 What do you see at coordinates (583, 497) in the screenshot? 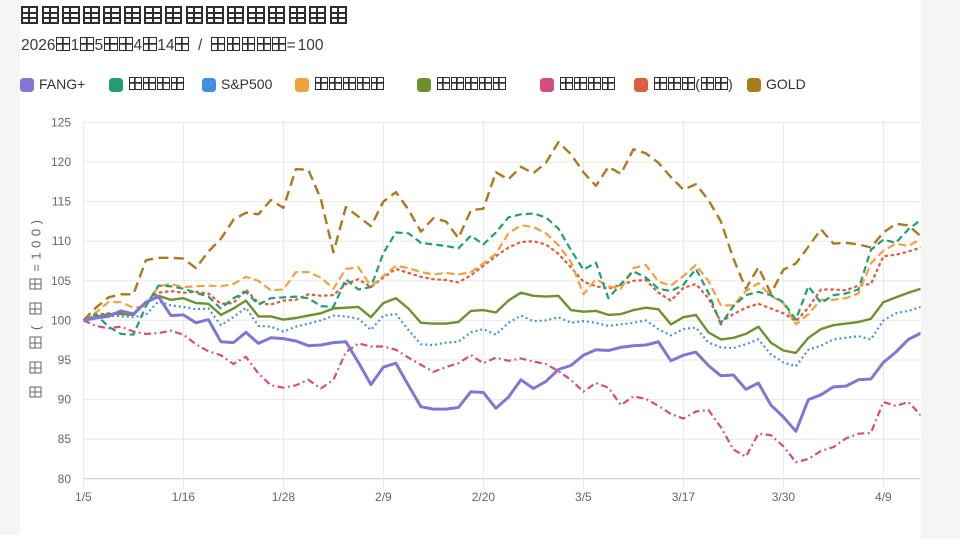
I see `svg-text: 3/5` at bounding box center [583, 497].